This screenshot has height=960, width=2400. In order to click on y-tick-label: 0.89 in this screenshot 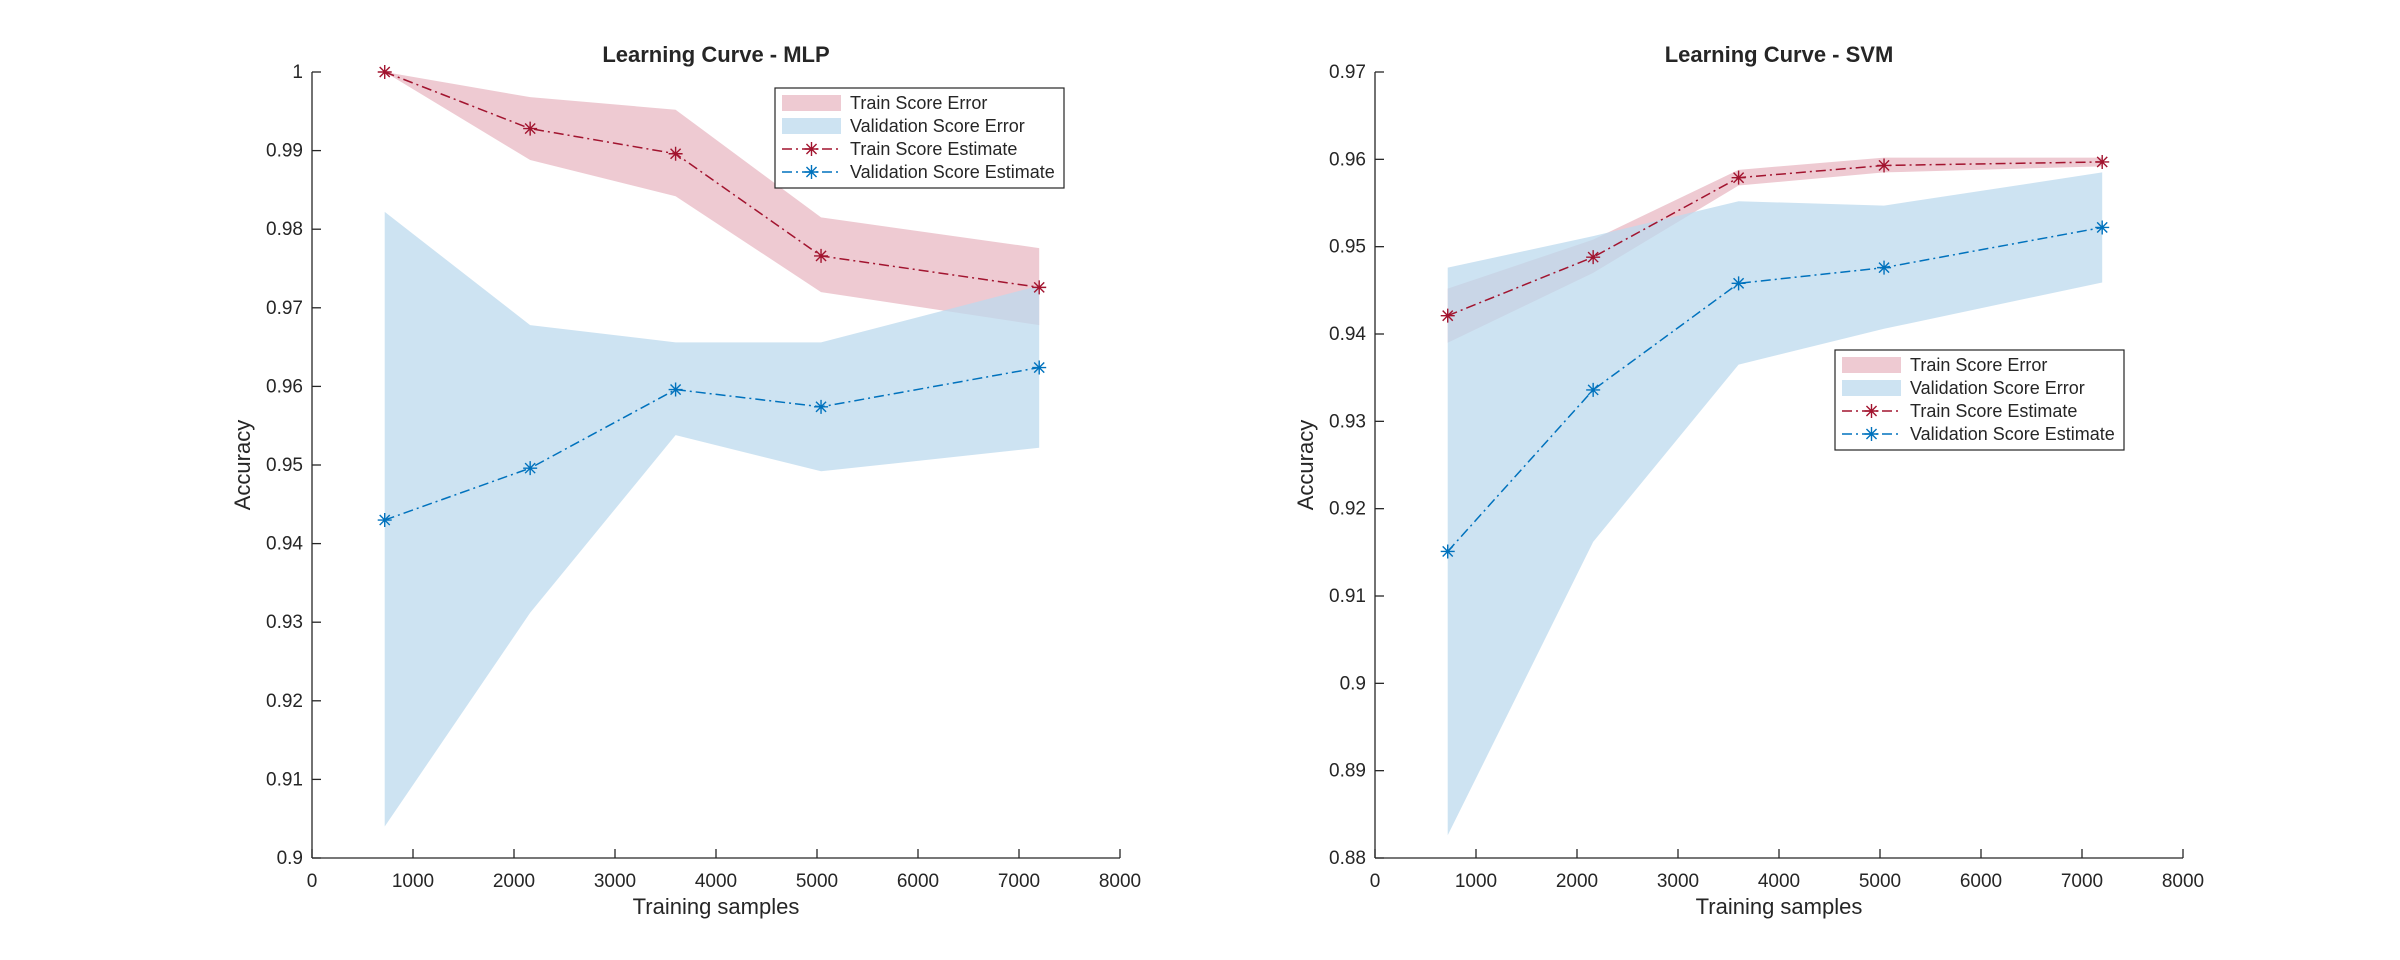, I will do `click(1347, 771)`.